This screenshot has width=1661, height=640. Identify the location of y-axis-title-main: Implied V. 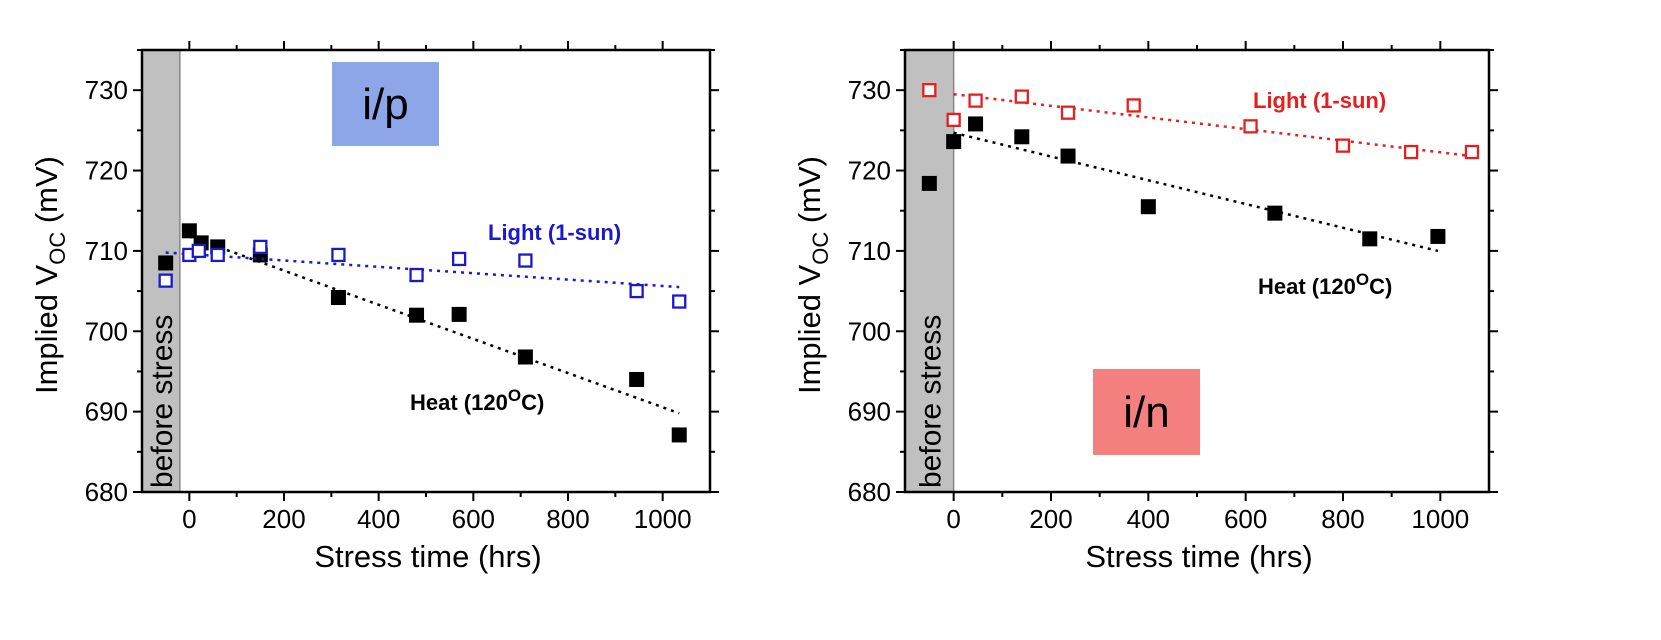
(809, 329).